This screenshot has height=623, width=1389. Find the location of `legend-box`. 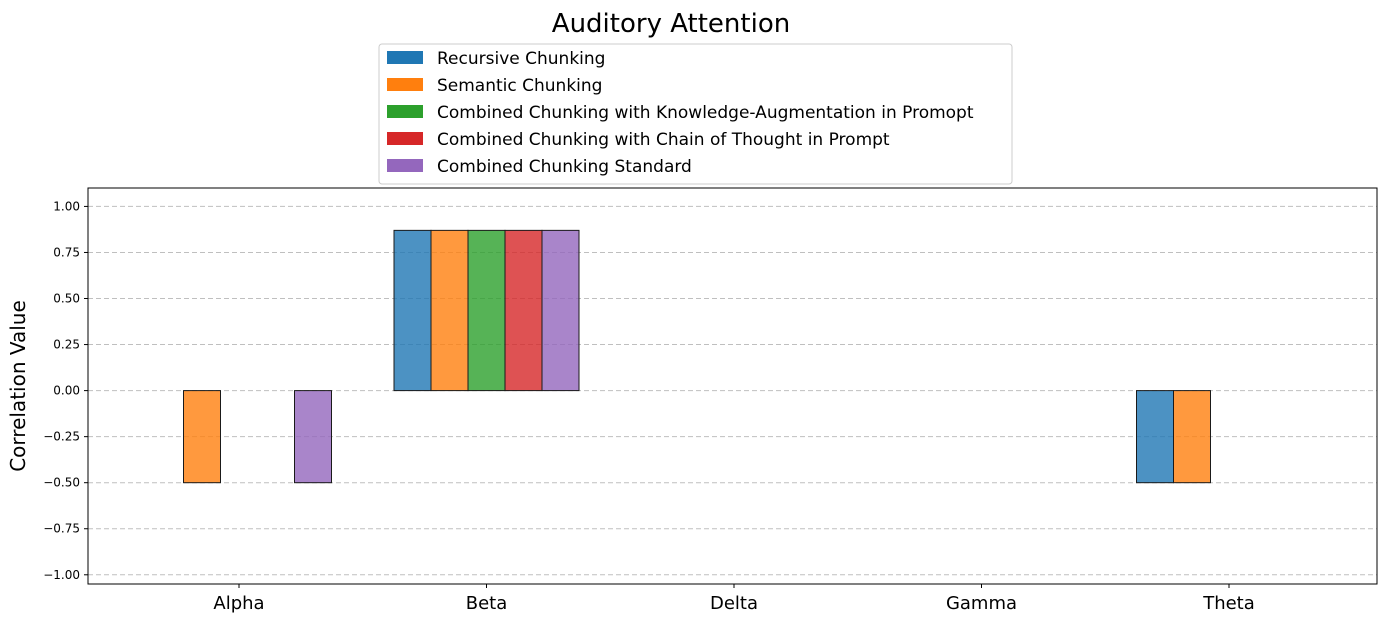

legend-box is located at coordinates (695, 114).